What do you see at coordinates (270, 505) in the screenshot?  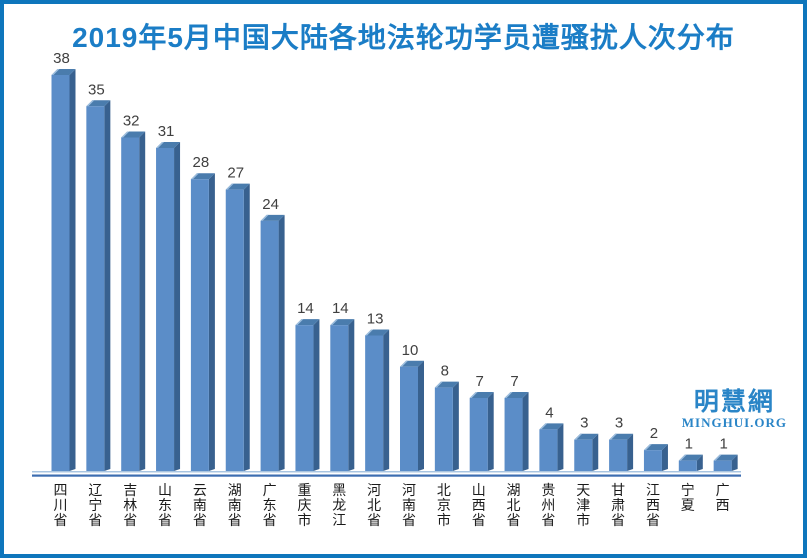 I see `x-axis-category-label: 广东省` at bounding box center [270, 505].